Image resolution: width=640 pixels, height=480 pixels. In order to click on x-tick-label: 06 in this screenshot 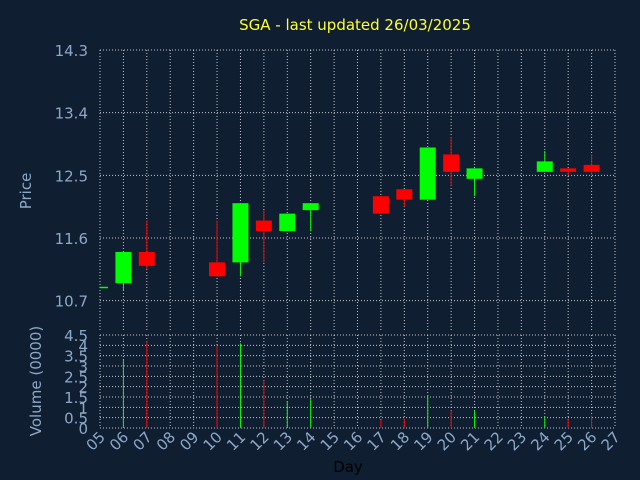, I will do `click(119, 441)`.